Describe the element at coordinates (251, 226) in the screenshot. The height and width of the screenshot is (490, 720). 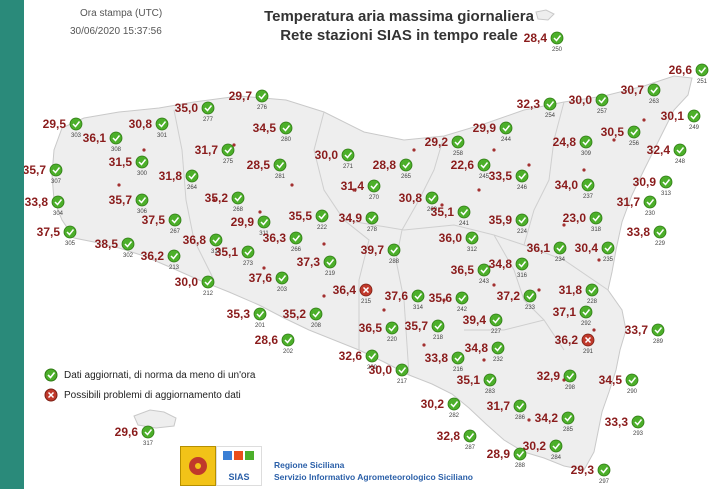
I see `station-marker: 29,9 311` at that location.